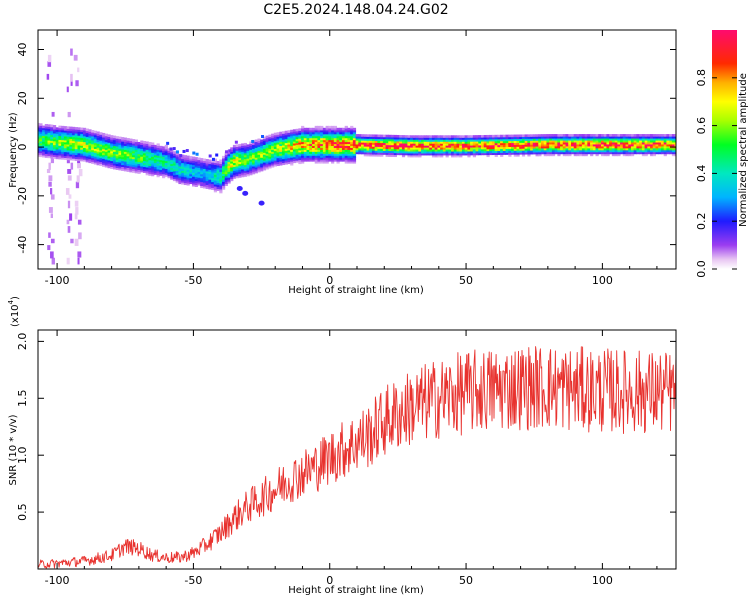 Image resolution: width=750 pixels, height=600 pixels. I want to click on y-tick-label: 1.5, so click(22, 399).